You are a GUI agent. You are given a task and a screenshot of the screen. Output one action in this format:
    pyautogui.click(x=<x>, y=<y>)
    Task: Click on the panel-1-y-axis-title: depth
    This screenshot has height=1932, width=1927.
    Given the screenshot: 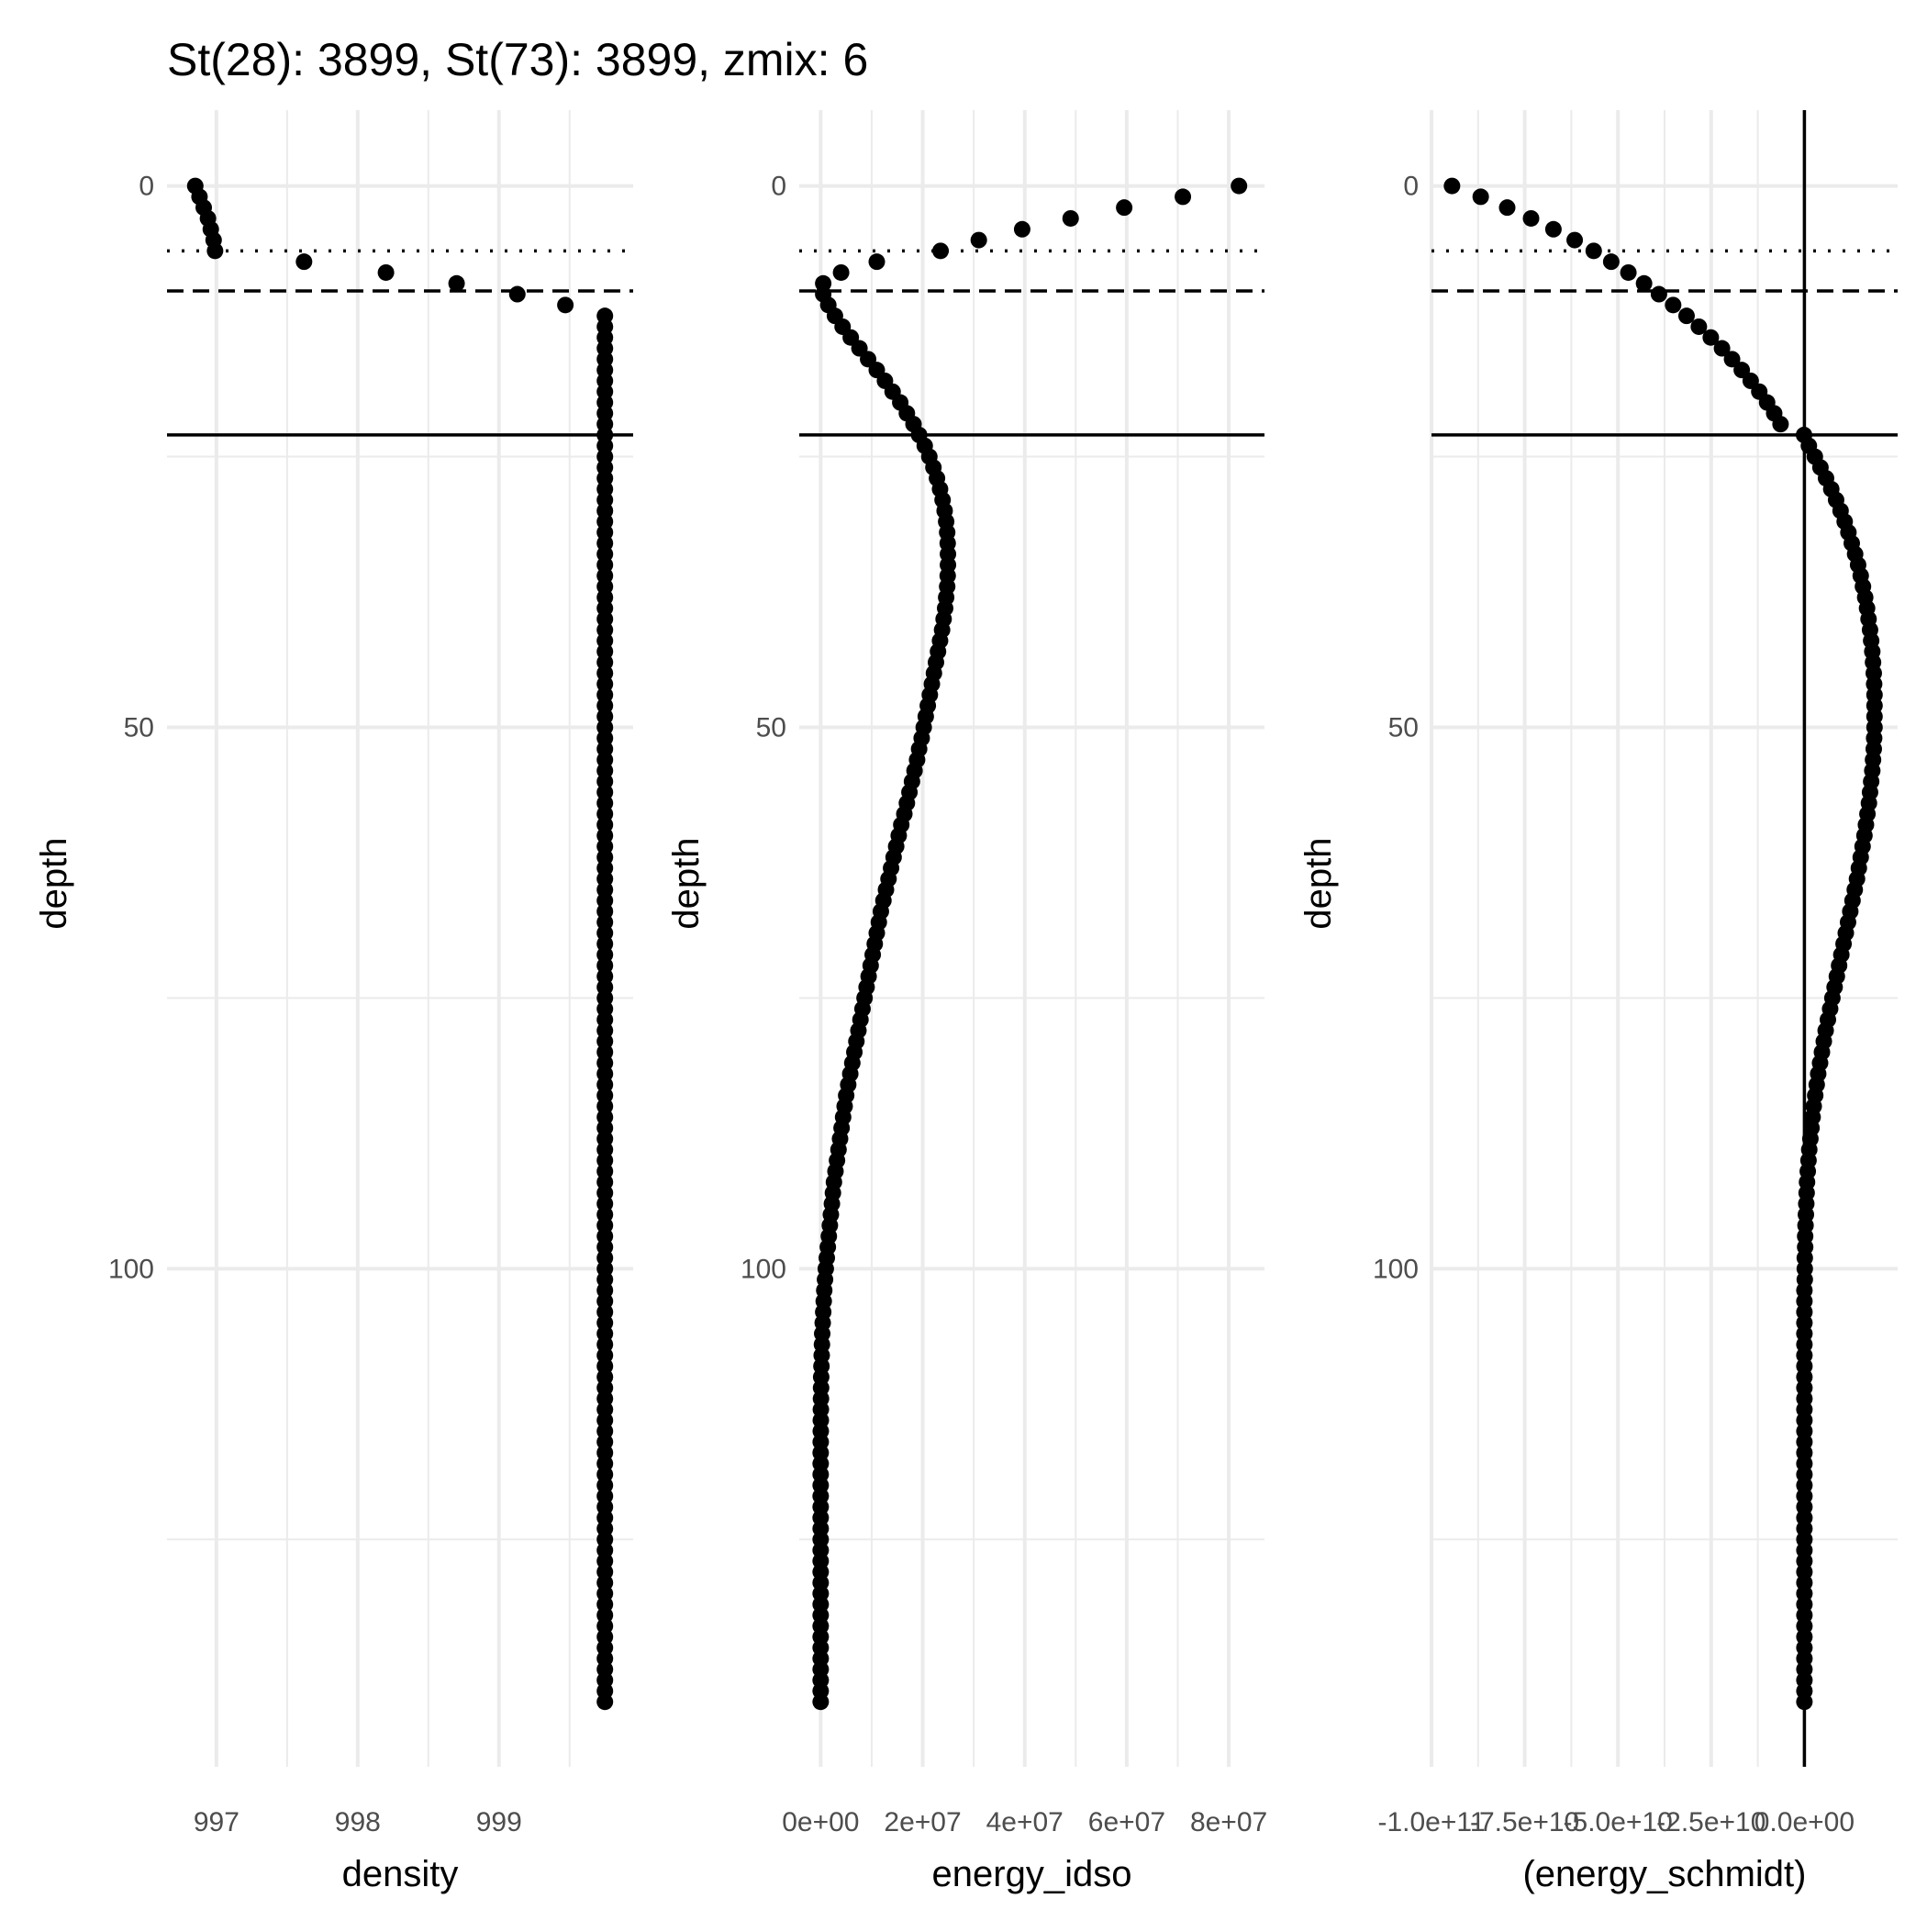 What is the action you would take?
    pyautogui.click(x=54, y=883)
    